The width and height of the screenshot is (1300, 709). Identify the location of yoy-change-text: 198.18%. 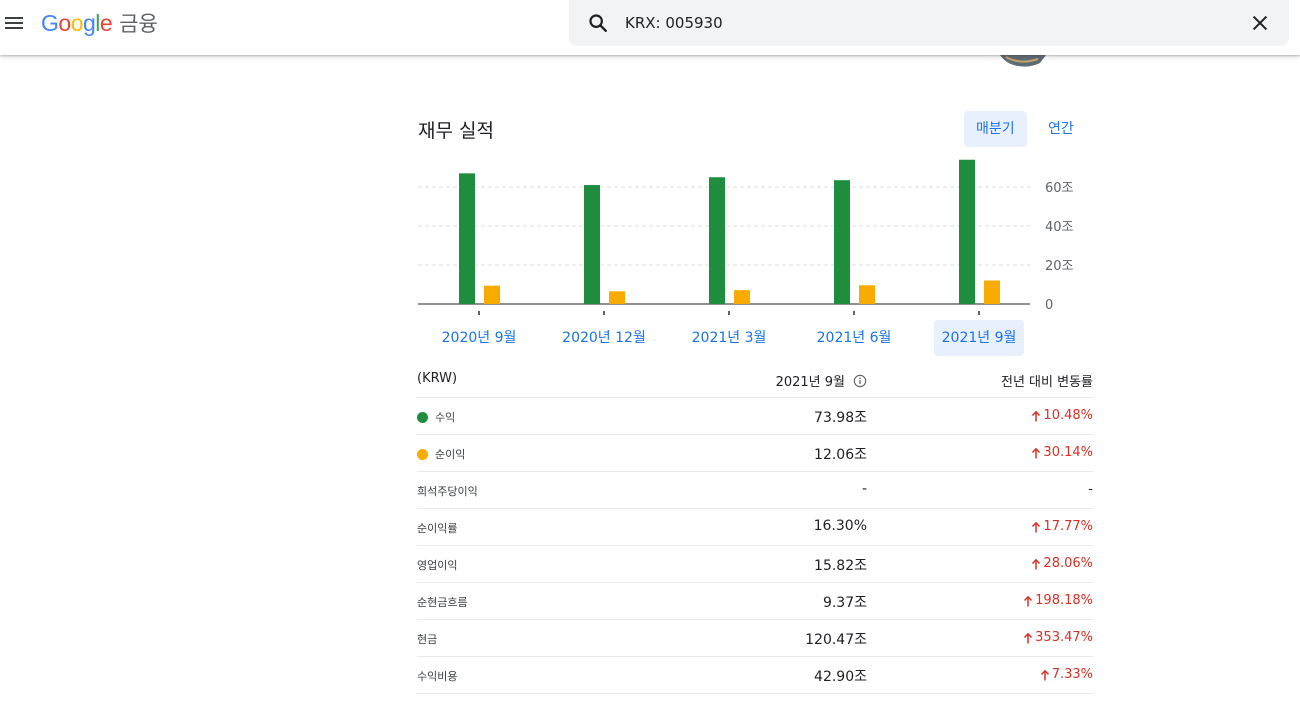
(1064, 600).